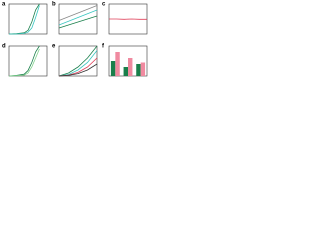  I want to click on panel-label: c, so click(104, 5).